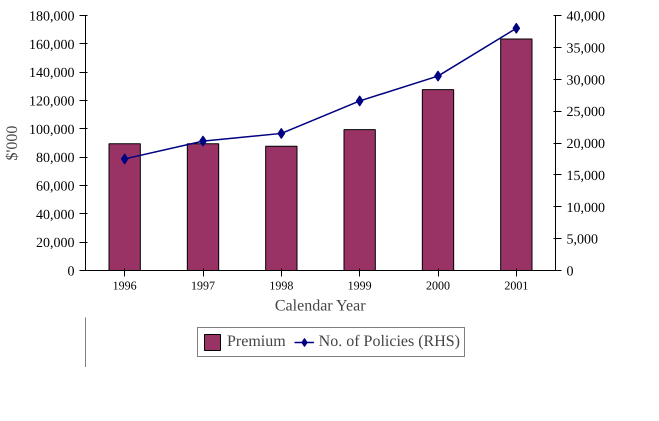 The image size is (659, 421). Describe the element at coordinates (585, 48) in the screenshot. I see `y2-tick-label: 35,000` at that location.